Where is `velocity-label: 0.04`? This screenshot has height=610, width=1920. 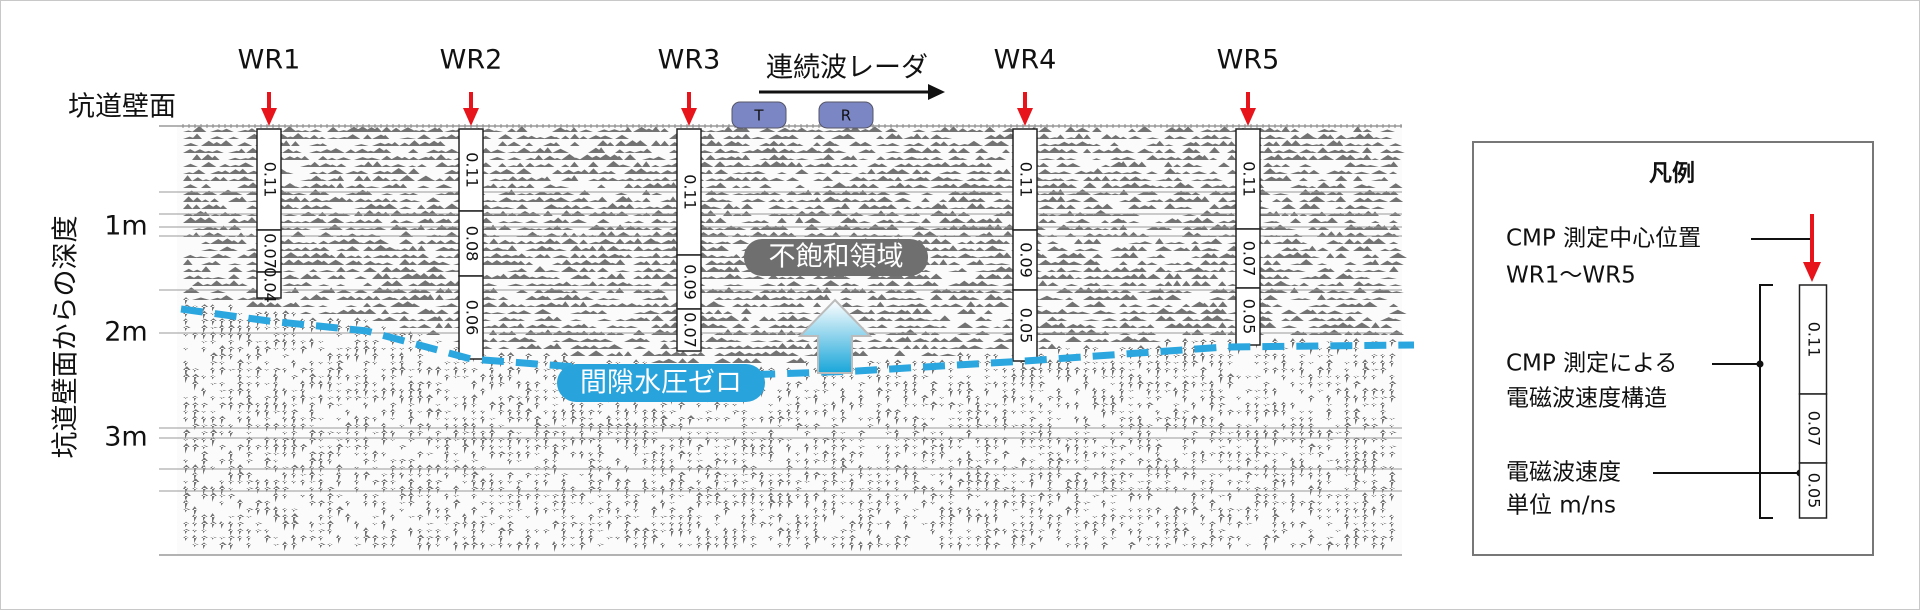
velocity-label: 0.04 is located at coordinates (270, 285).